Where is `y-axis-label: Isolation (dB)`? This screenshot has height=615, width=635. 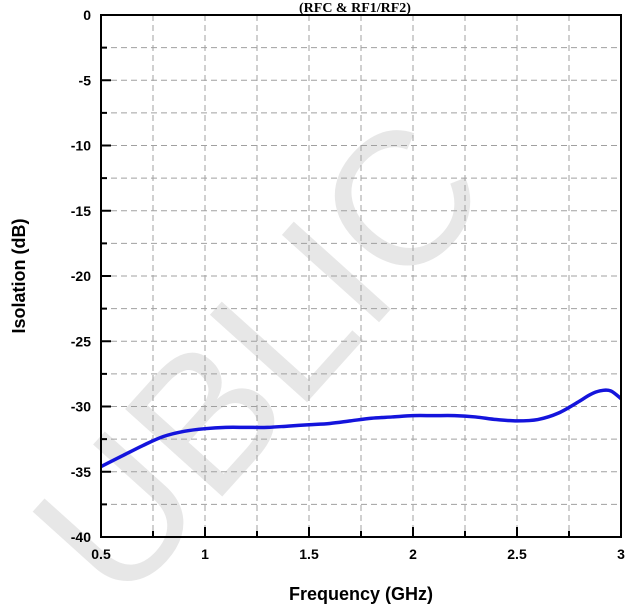
y-axis-label: Isolation (dB) is located at coordinates (19, 276).